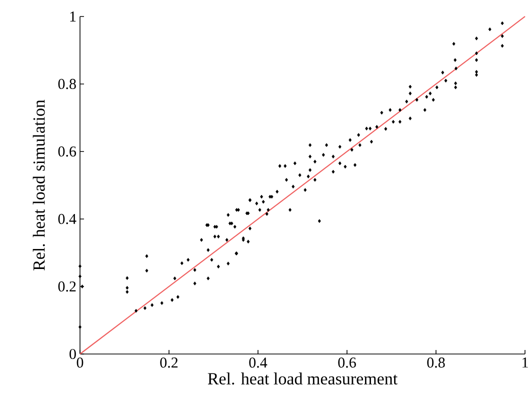 This screenshot has width=529, height=409. What do you see at coordinates (73, 354) in the screenshot?
I see `y-tick-label: 0` at bounding box center [73, 354].